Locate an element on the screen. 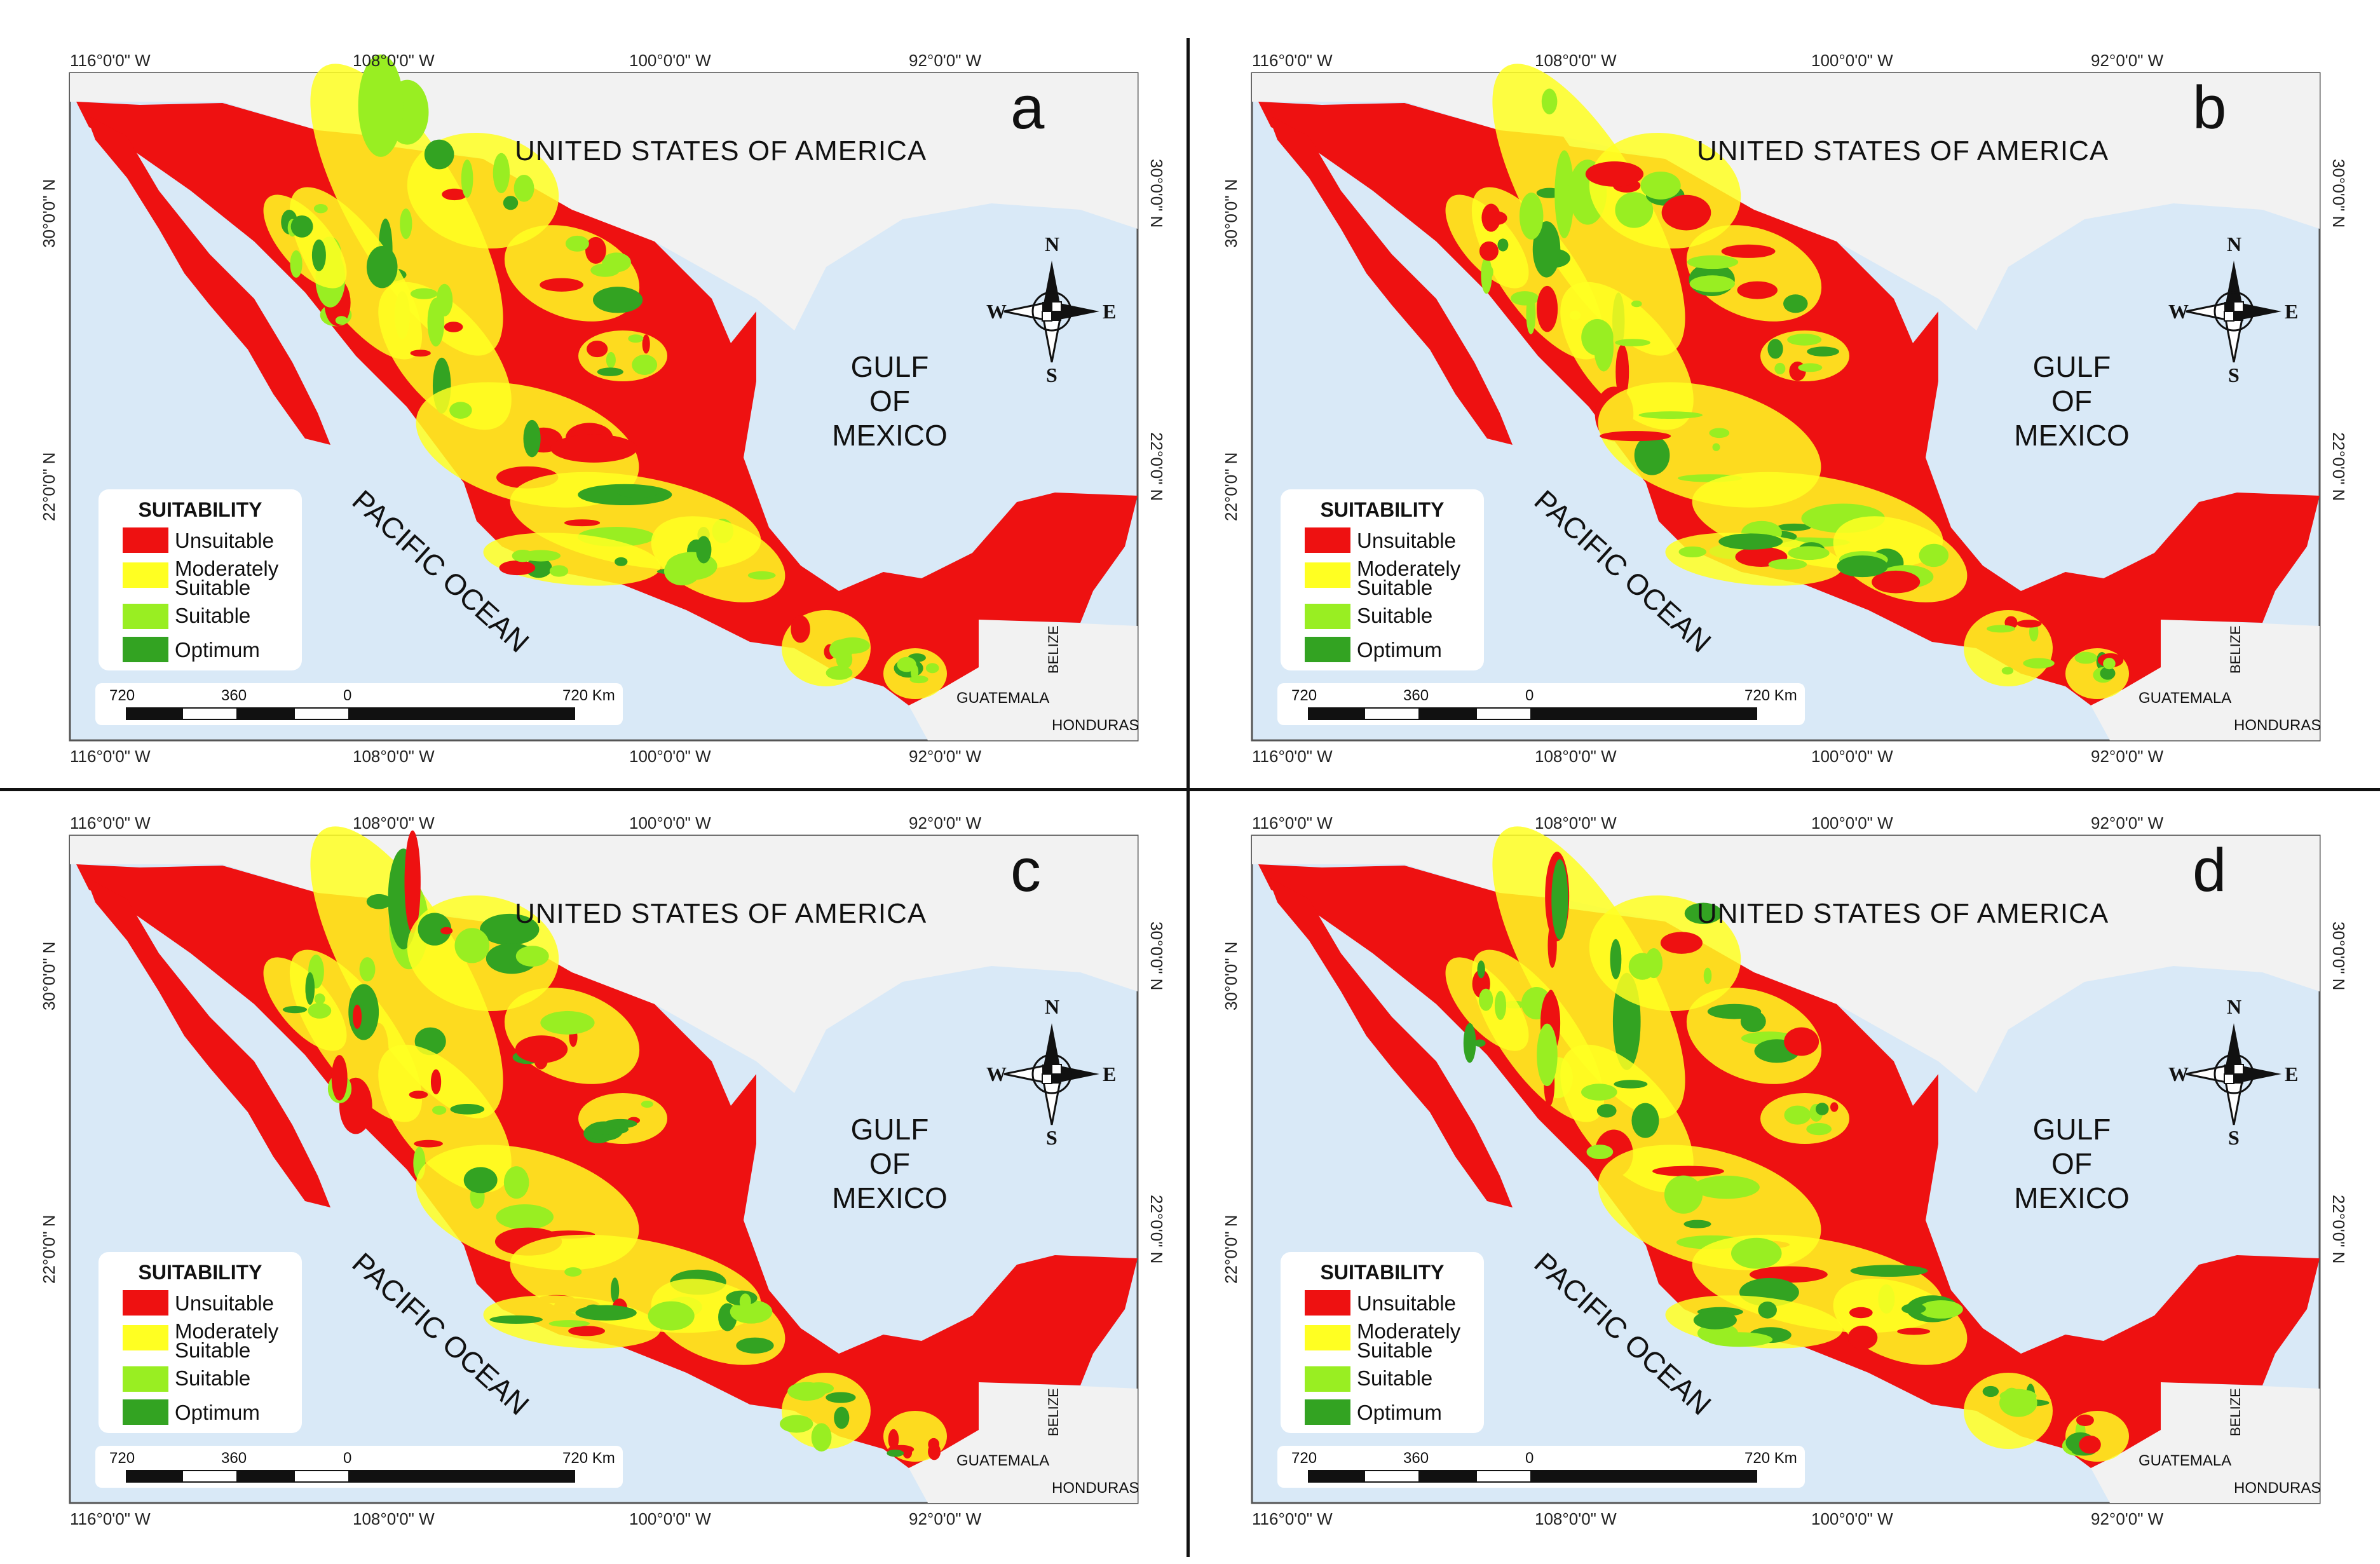  compass-s: S is located at coordinates (2234, 375).